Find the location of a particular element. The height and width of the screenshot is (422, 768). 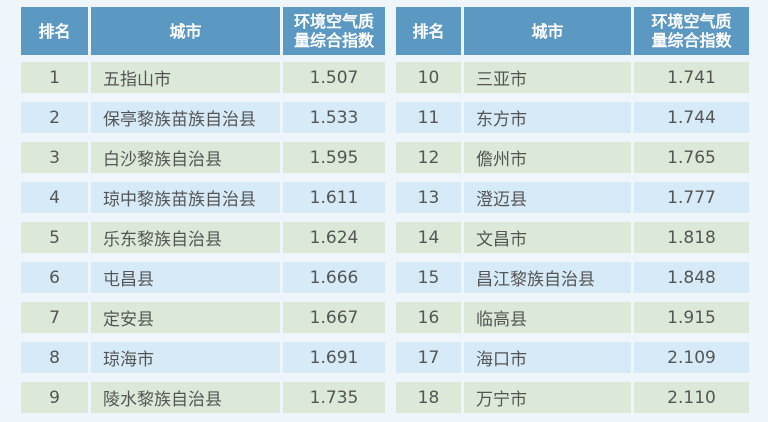

table-row: 8 琼海市 1.691 is located at coordinates (203, 357).